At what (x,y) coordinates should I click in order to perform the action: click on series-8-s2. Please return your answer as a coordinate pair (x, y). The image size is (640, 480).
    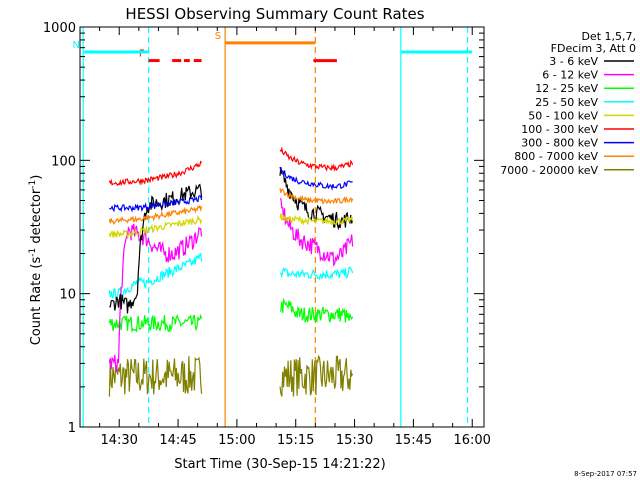
    Looking at the image, I should click on (316, 375).